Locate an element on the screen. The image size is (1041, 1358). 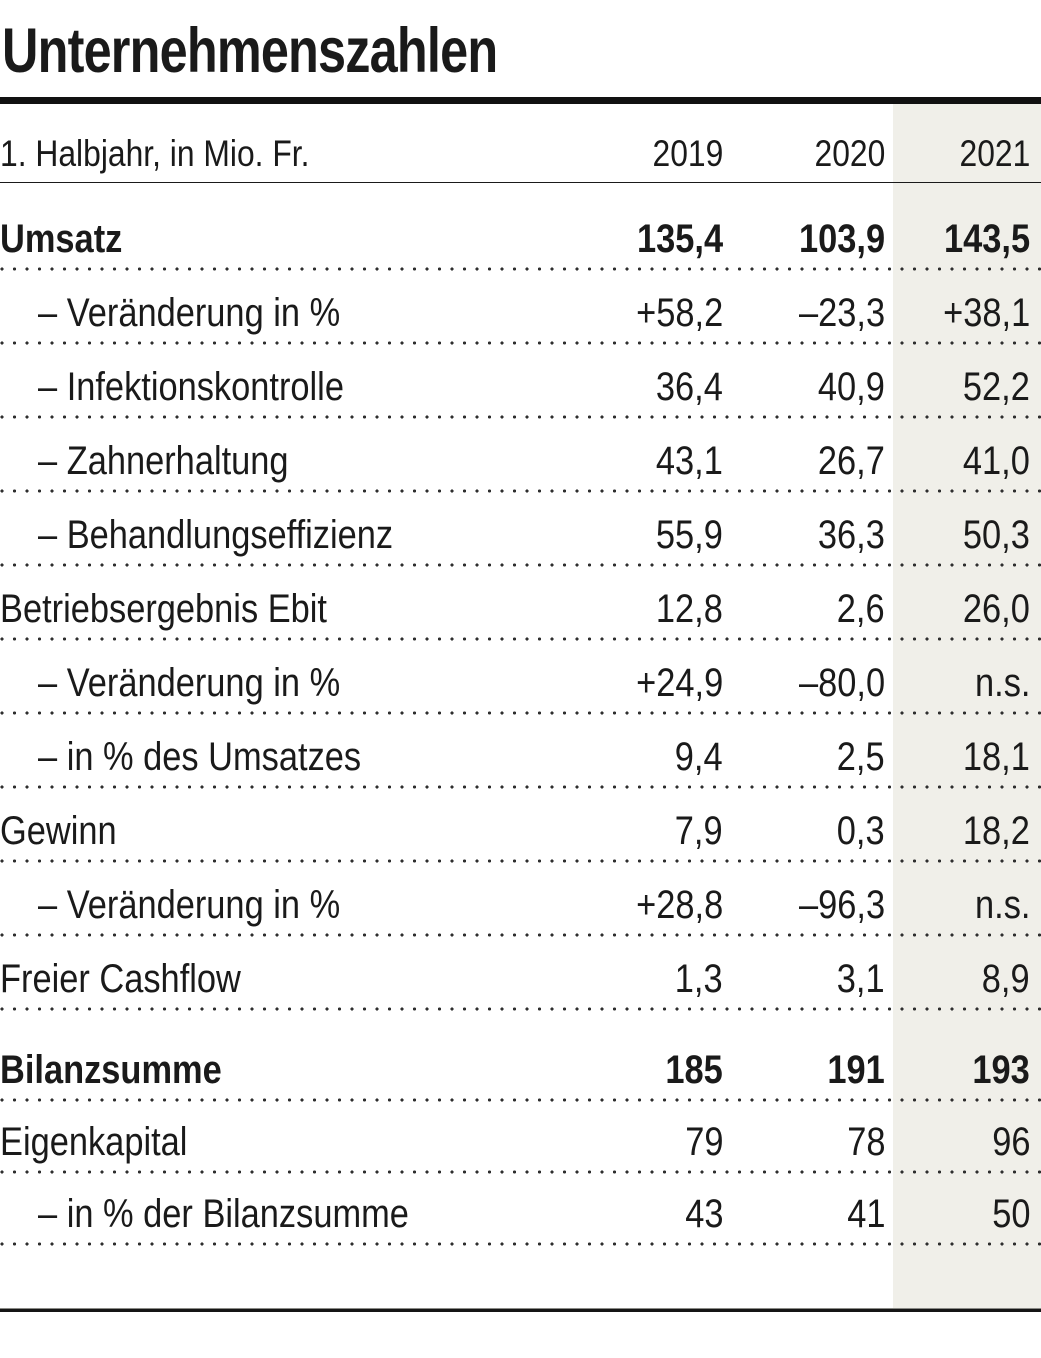
value-2019: 36,4 is located at coordinates (689, 387).